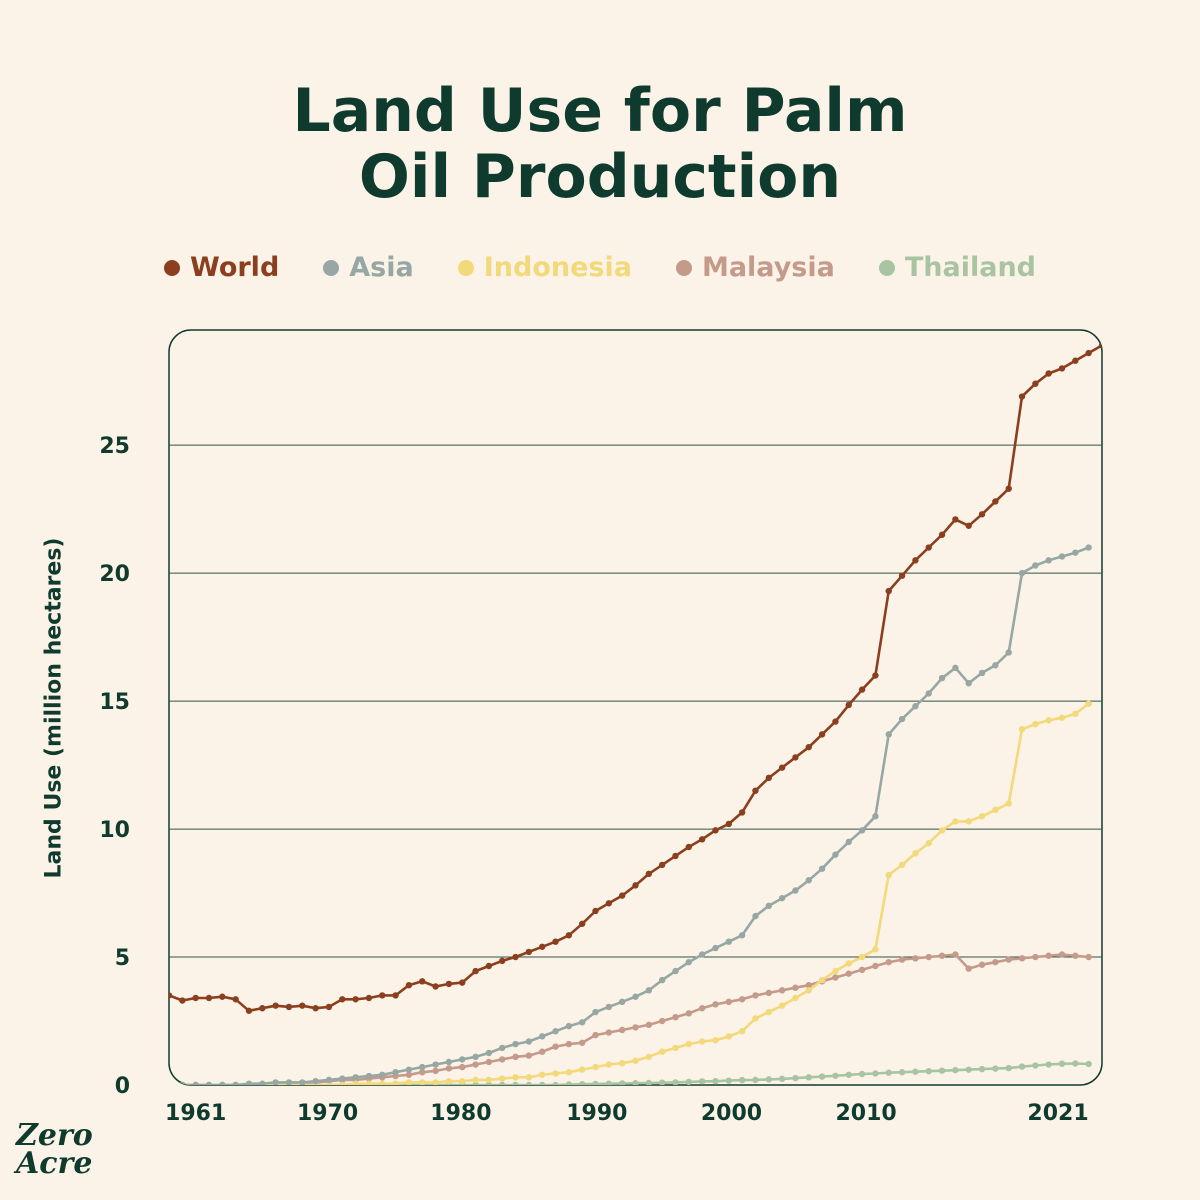  What do you see at coordinates (368, 267) in the screenshot?
I see `legend-item-asia: Asia` at bounding box center [368, 267].